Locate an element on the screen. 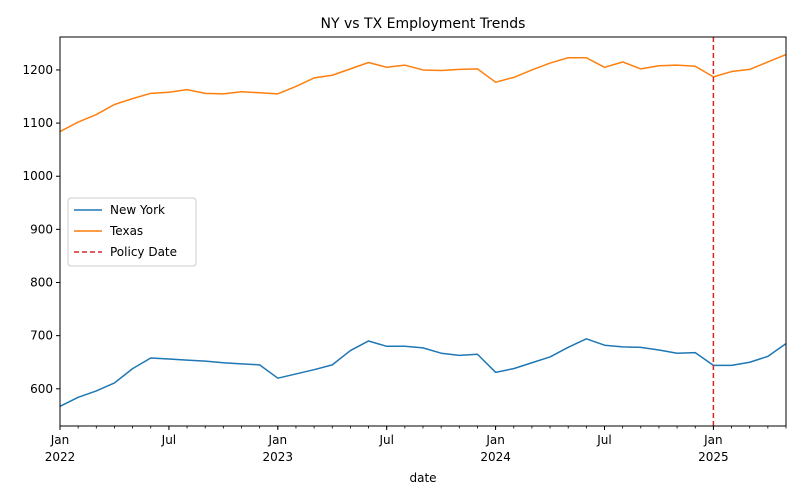 The image size is (800, 500). y-tick-label: 800 is located at coordinates (41, 283).